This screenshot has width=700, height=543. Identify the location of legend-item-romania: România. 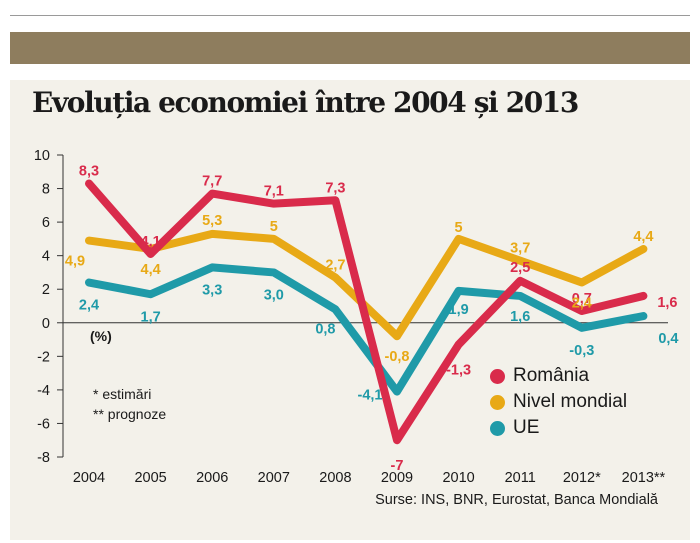
(558, 376).